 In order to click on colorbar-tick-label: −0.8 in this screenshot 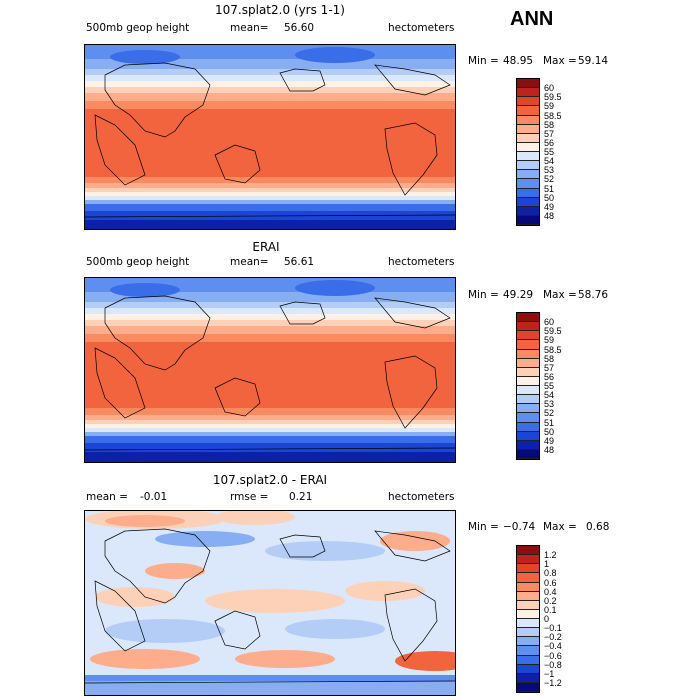, I will do `click(553, 664)`.